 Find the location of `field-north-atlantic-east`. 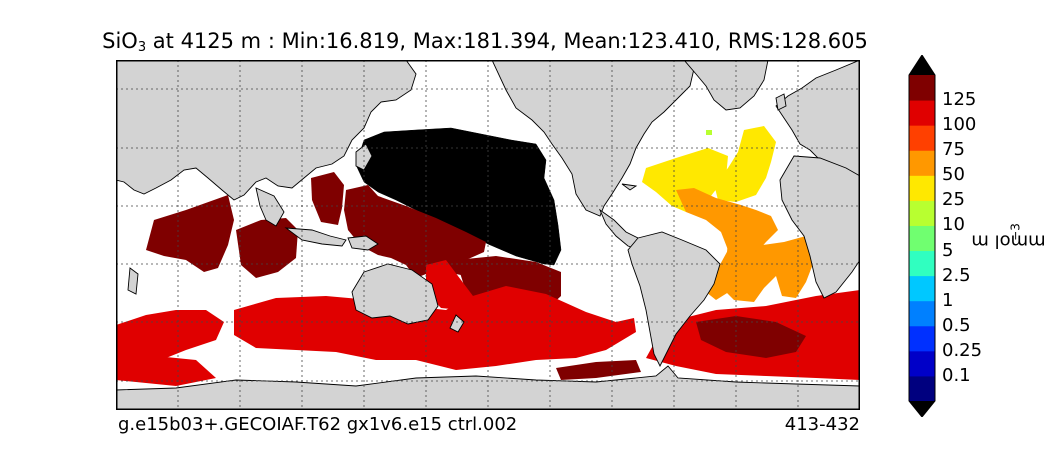

field-north-atlantic-east is located at coordinates (745, 164).